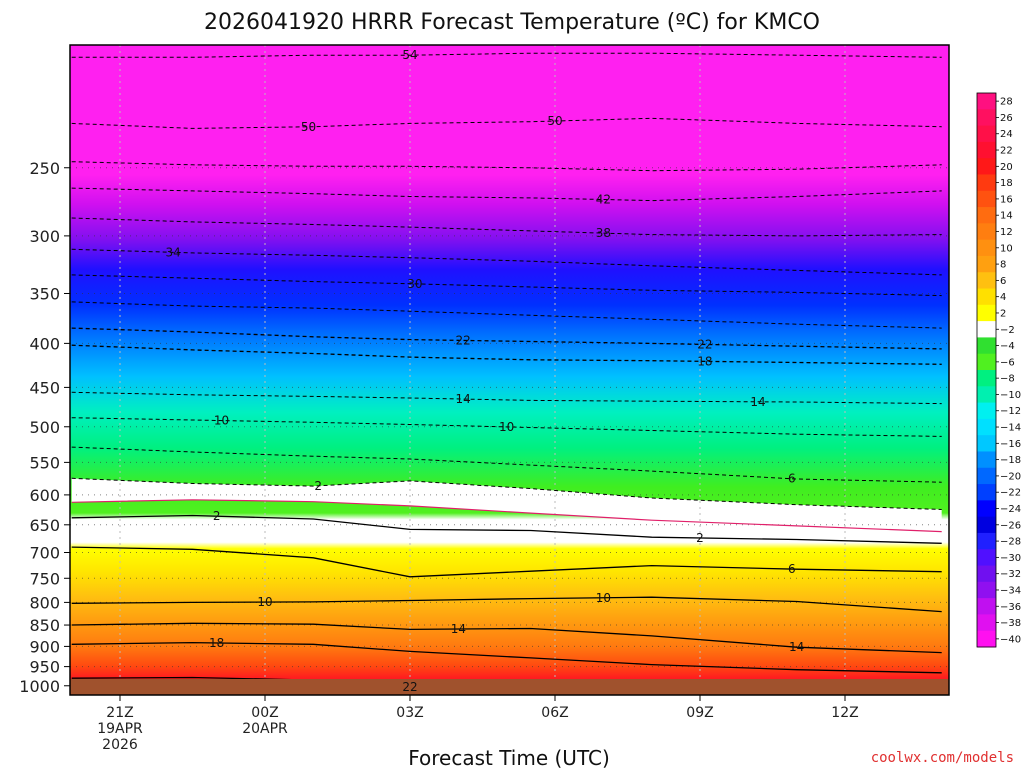 This screenshot has height=768, width=1024. I want to click on isotherm-label: 18, so click(704, 361).